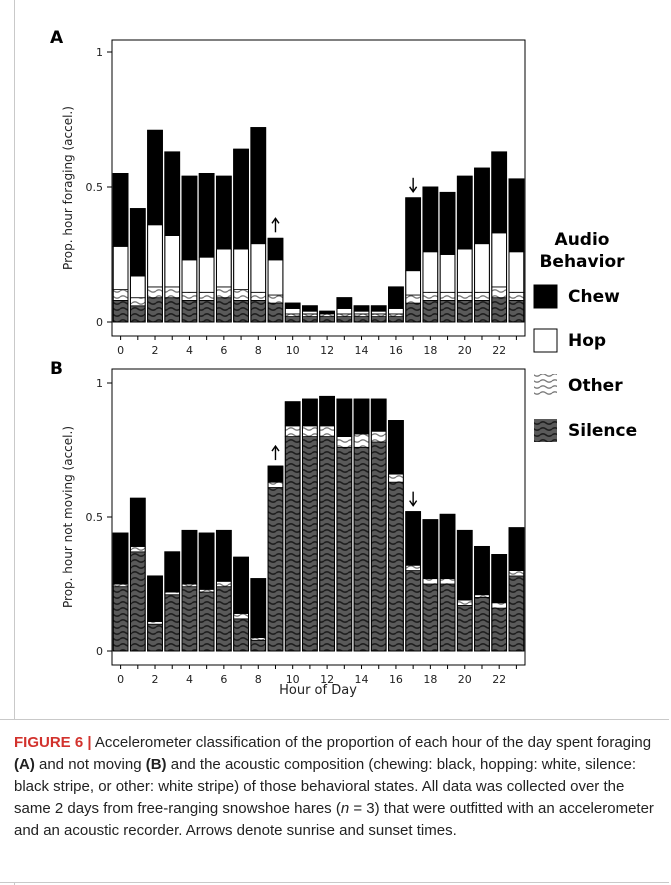 The width and height of the screenshot is (671, 885). Describe the element at coordinates (327, 350) in the screenshot. I see `xtick-label-a-12: 12` at that location.